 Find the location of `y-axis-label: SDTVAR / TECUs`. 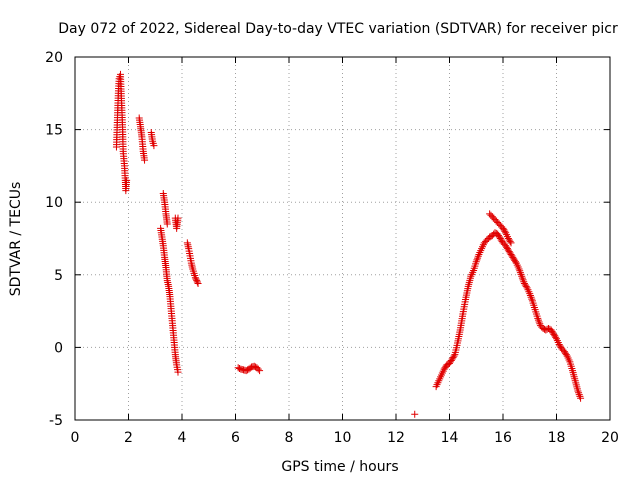

y-axis-label: SDTVAR / TECUs is located at coordinates (16, 239).